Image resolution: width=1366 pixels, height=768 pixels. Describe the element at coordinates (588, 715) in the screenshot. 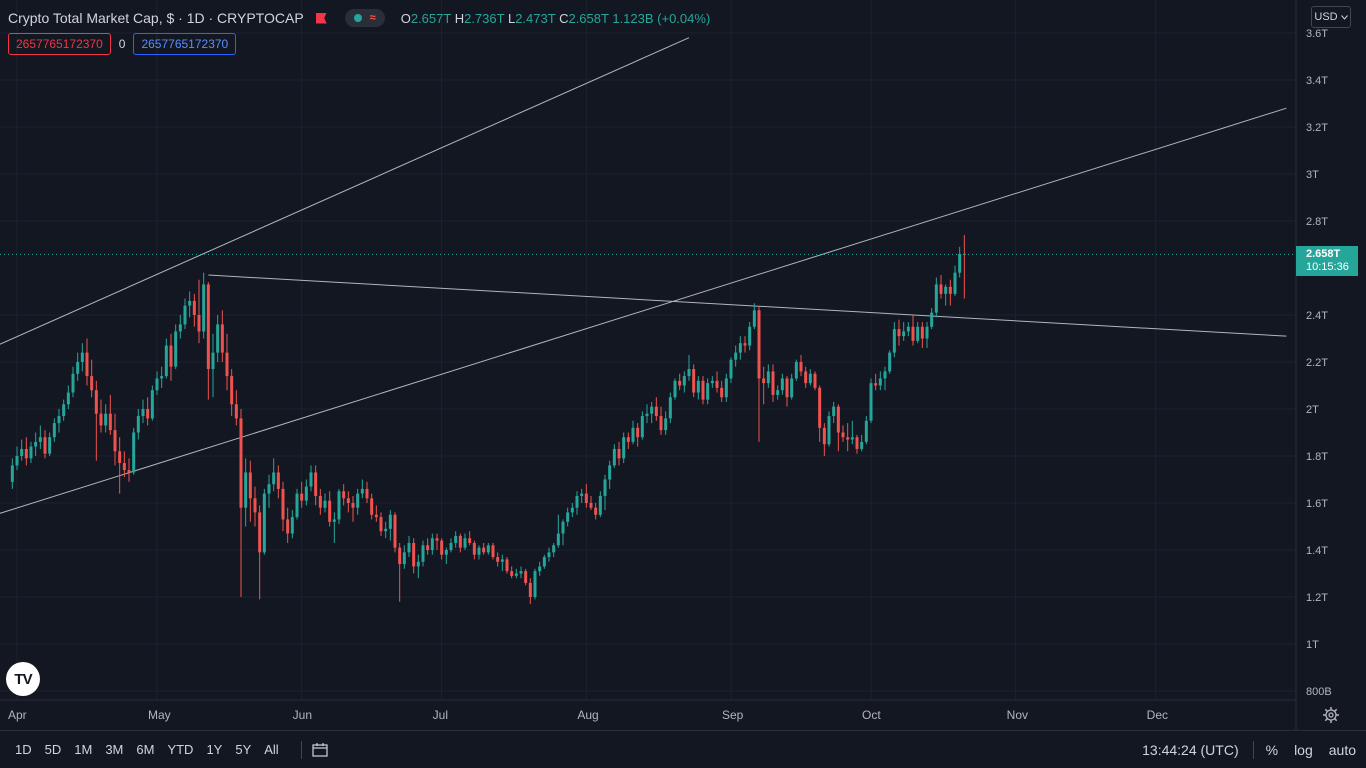

I see `time-axis: Apr May Jun Jul Aug Sep Oct Nov Dec` at that location.